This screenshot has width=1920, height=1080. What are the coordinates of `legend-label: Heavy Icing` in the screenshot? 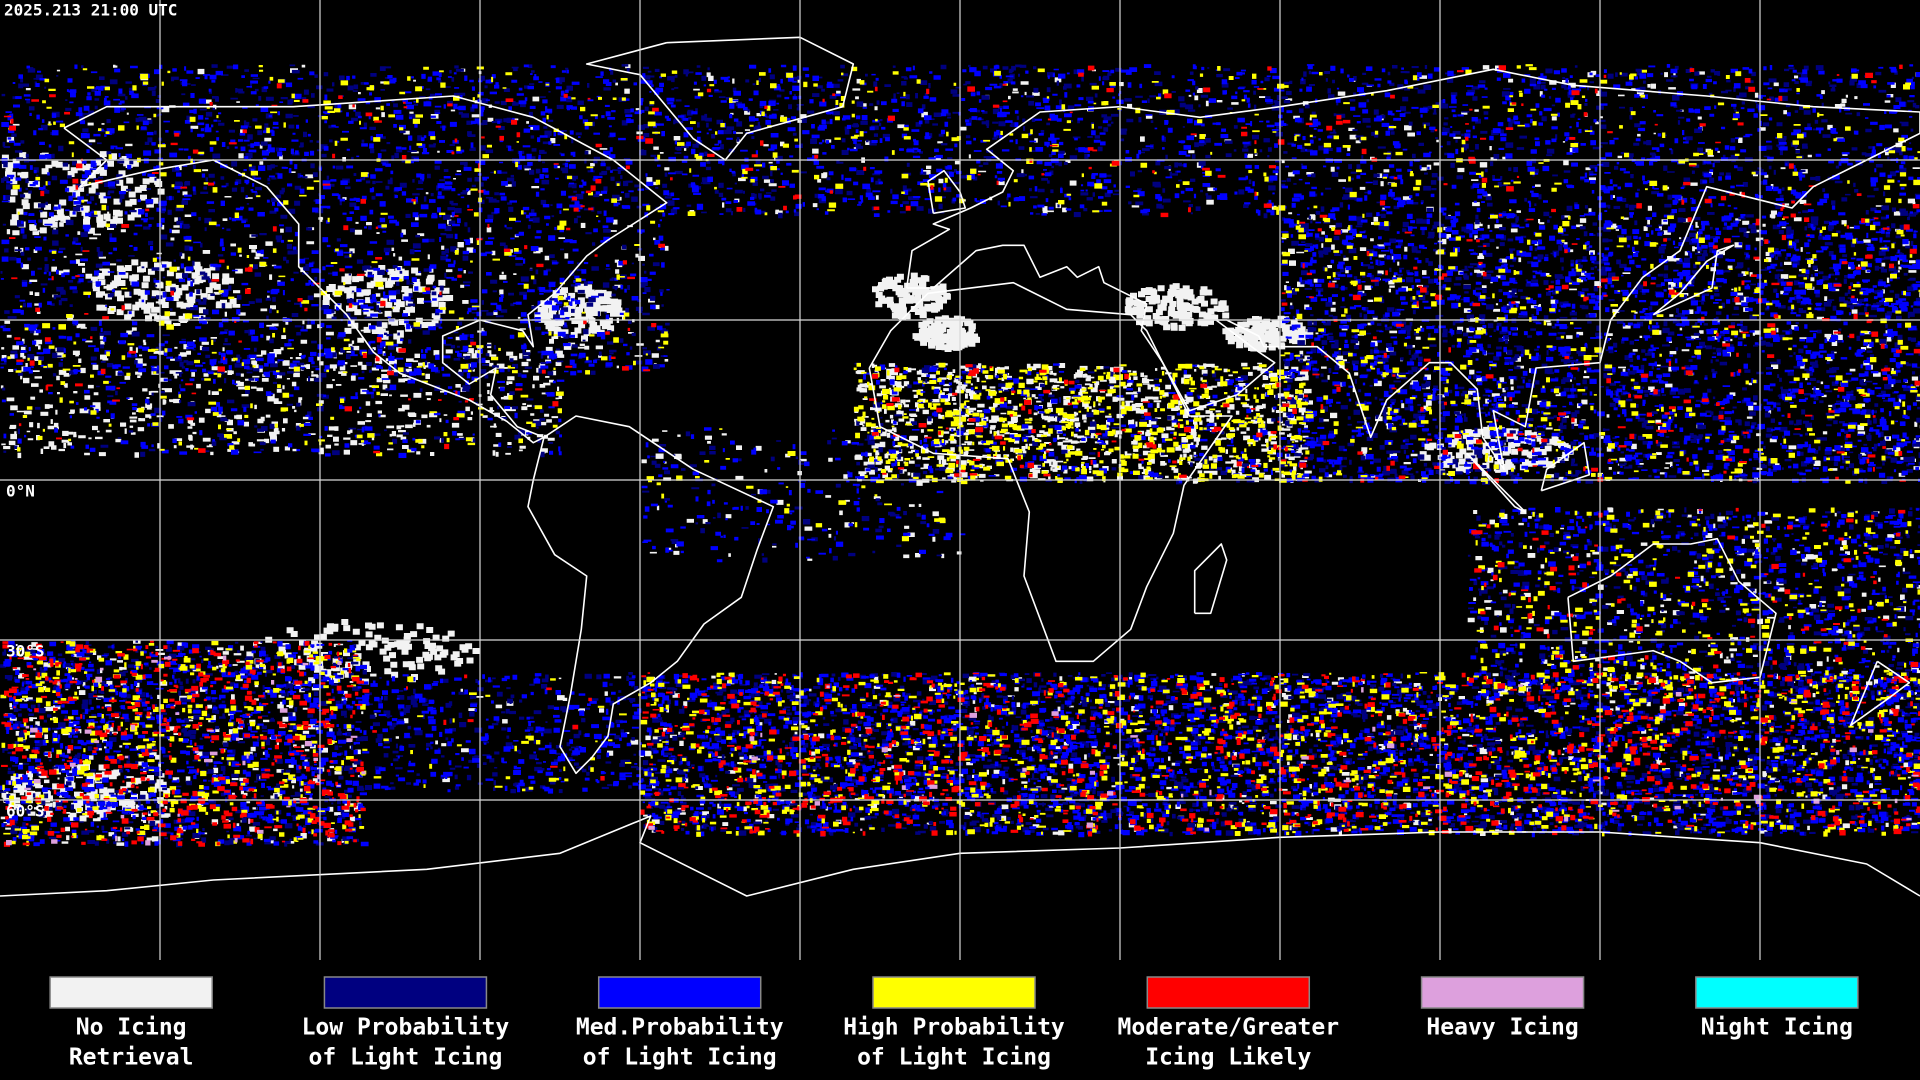 It's located at (1502, 1028).